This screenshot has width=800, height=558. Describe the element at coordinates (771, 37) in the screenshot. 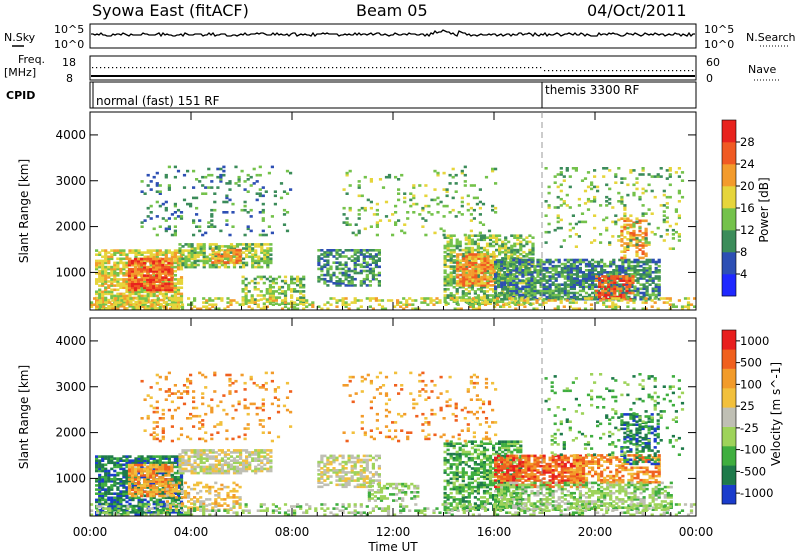

I see `noise-search-label: N.Search` at that location.